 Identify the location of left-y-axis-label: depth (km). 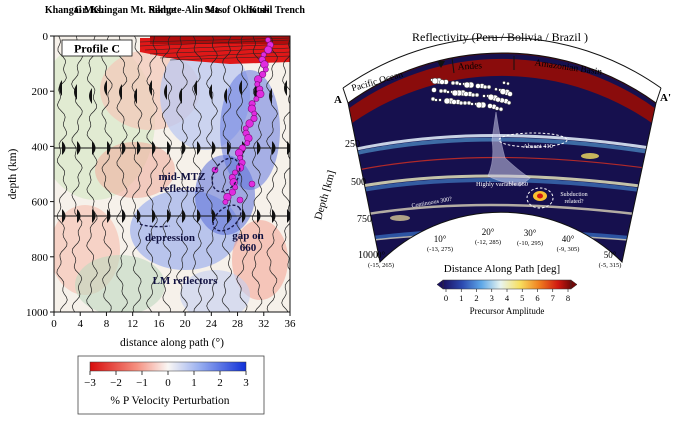
(13, 173).